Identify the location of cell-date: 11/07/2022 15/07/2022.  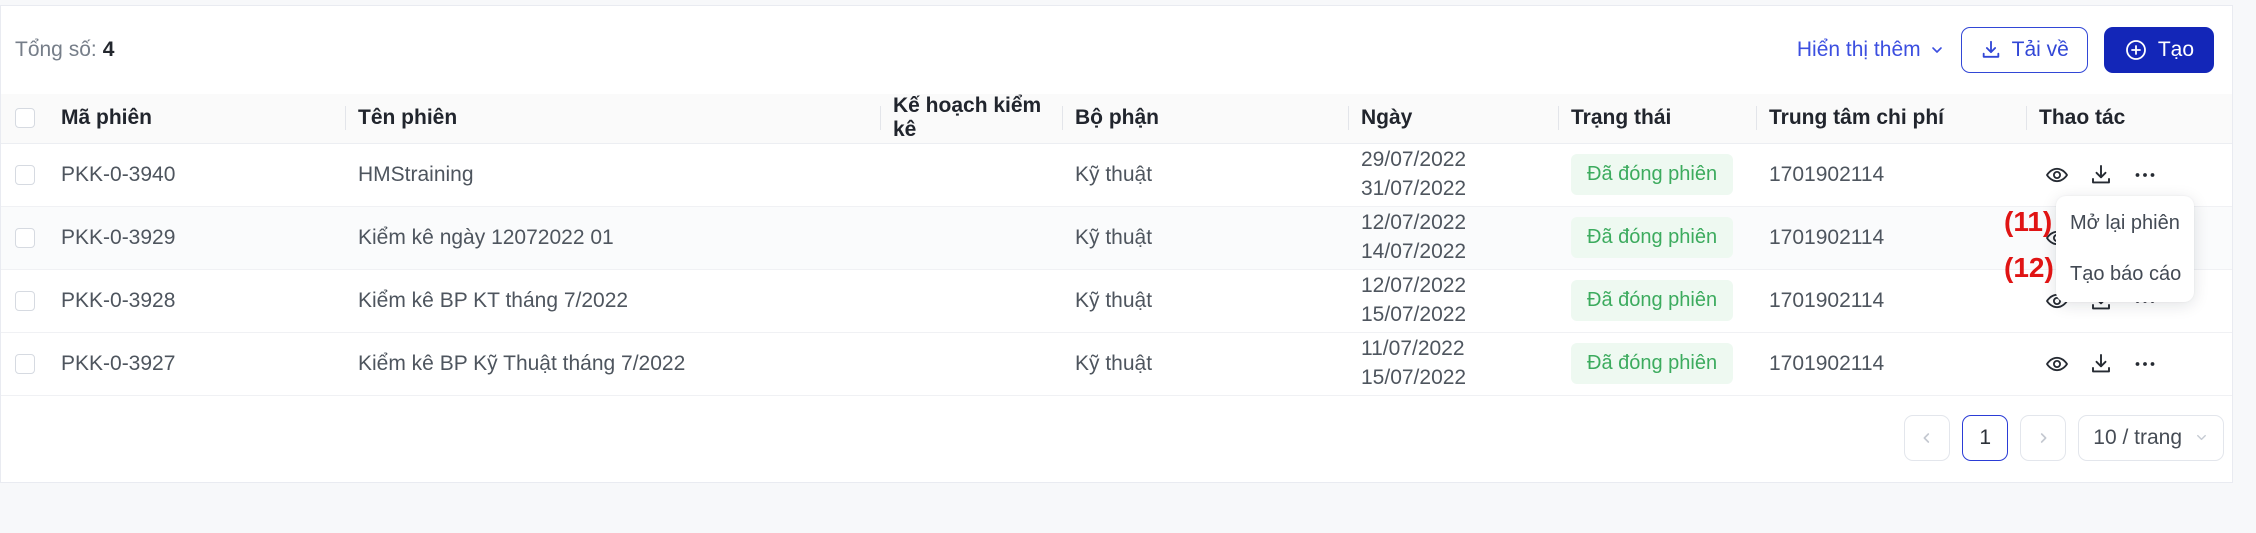
(1454, 364).